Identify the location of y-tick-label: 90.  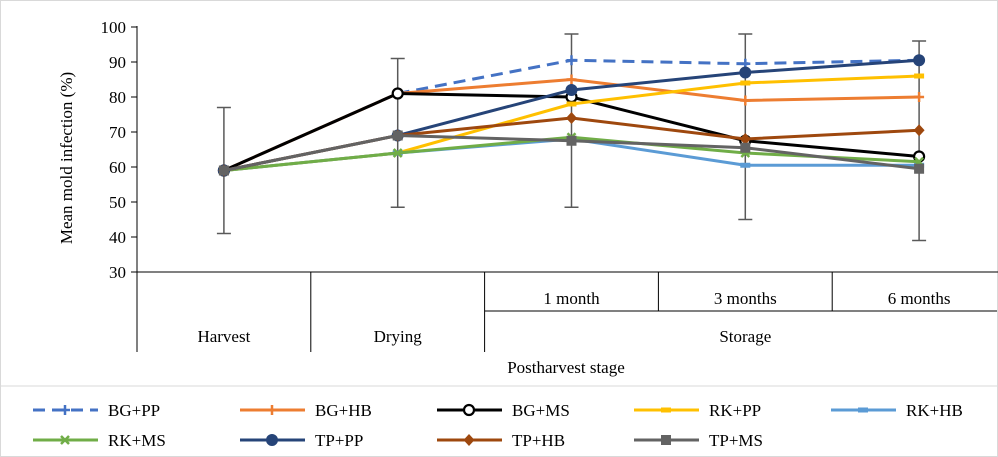
(117, 62).